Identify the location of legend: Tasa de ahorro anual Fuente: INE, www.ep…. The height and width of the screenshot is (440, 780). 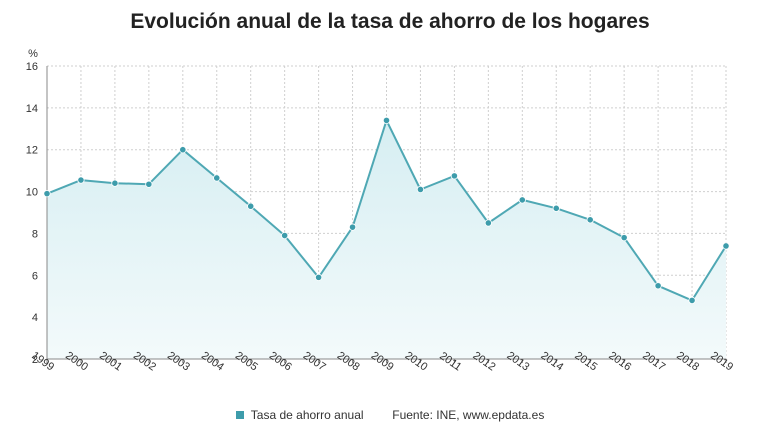
(390, 415).